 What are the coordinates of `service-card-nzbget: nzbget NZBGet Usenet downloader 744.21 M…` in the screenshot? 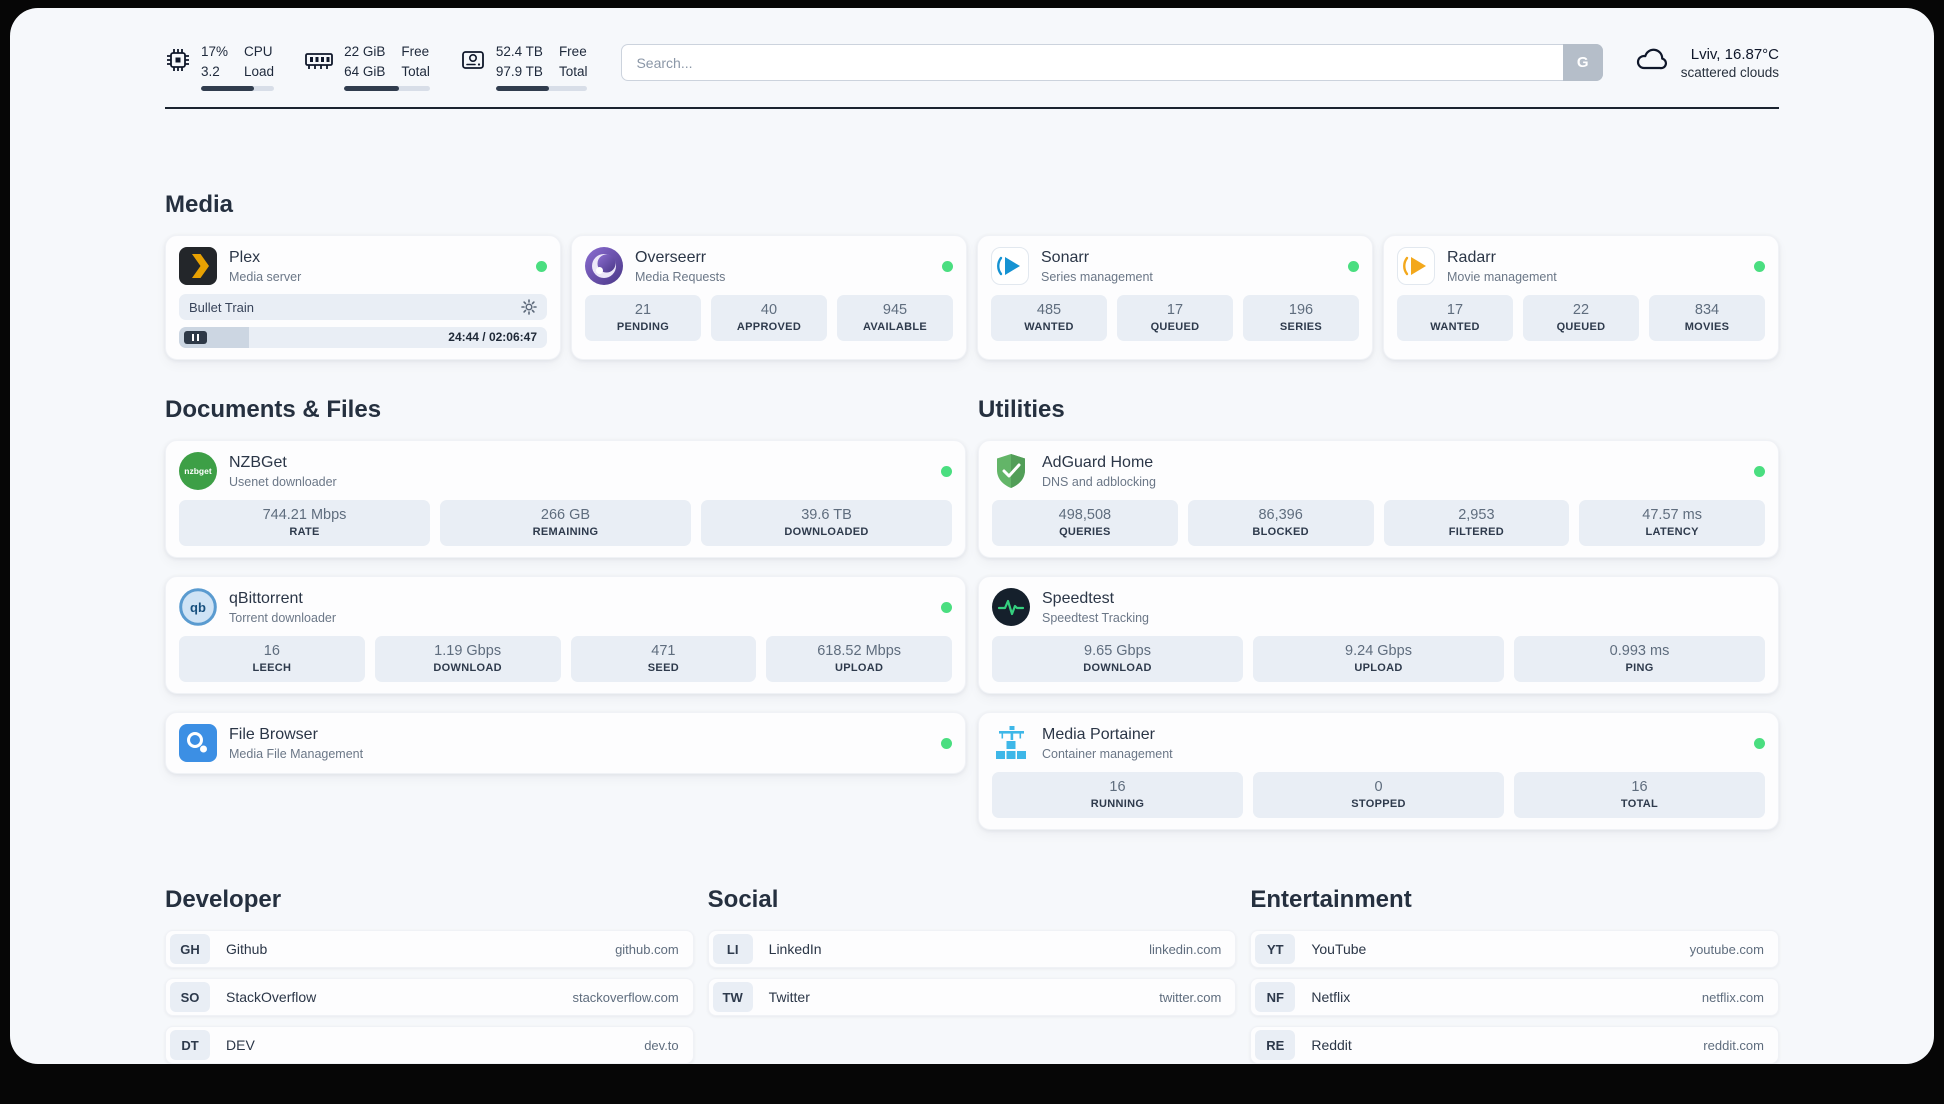 It's located at (565, 499).